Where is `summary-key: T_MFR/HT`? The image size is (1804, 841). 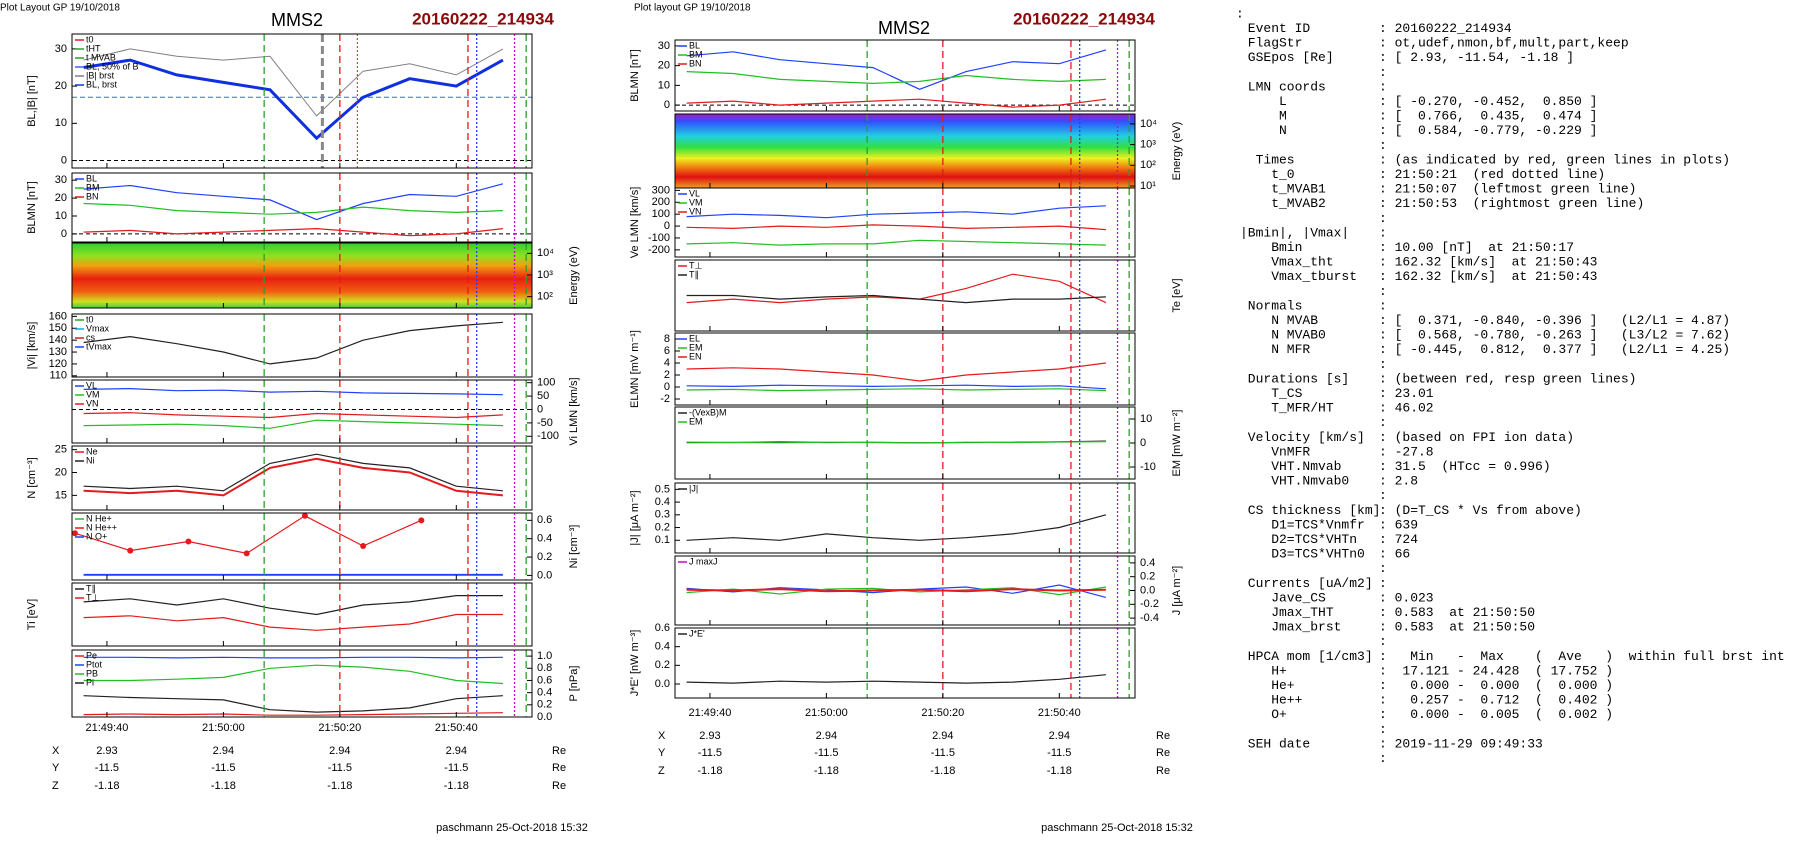
summary-key: T_MFR/HT is located at coordinates (1287, 408).